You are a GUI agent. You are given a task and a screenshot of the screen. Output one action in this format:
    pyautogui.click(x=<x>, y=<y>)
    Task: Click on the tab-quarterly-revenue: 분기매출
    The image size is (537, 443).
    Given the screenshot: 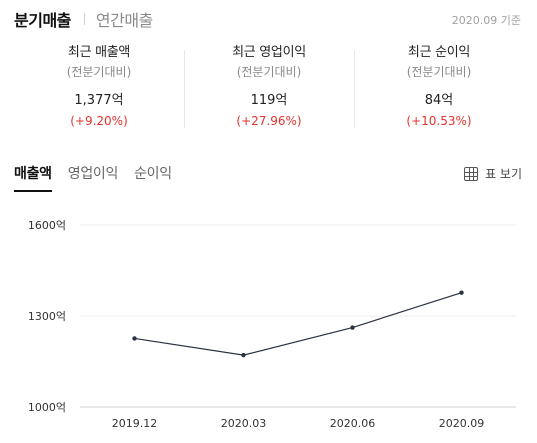 What is the action you would take?
    pyautogui.click(x=42, y=20)
    